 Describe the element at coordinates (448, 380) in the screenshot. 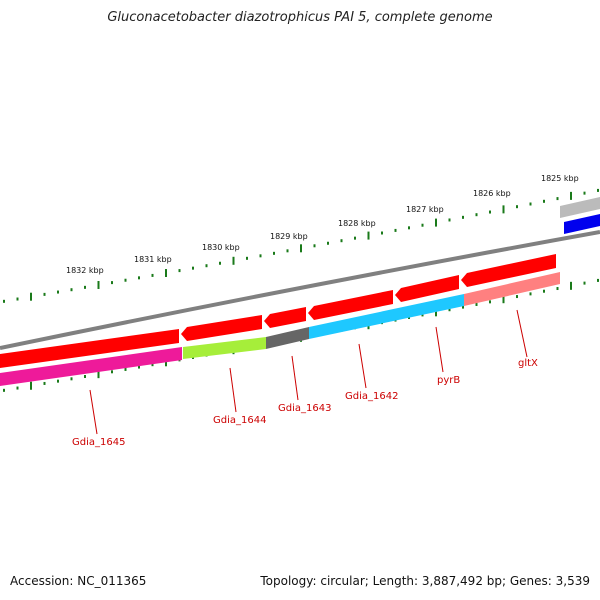

I see `gene-label-pyrb: pyrB` at that location.